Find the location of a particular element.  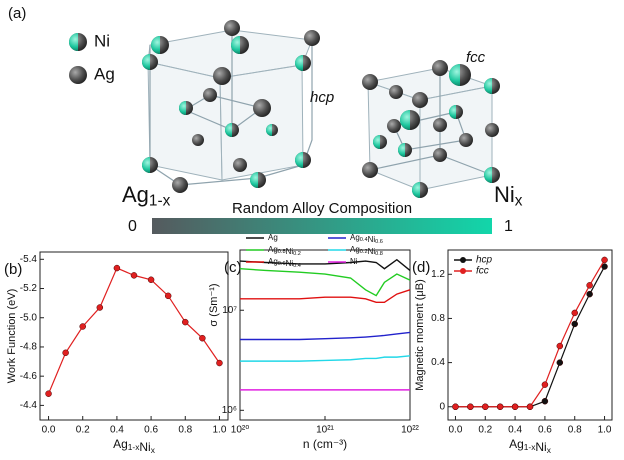

y-tick-label: -4.4 is located at coordinates (29, 405).